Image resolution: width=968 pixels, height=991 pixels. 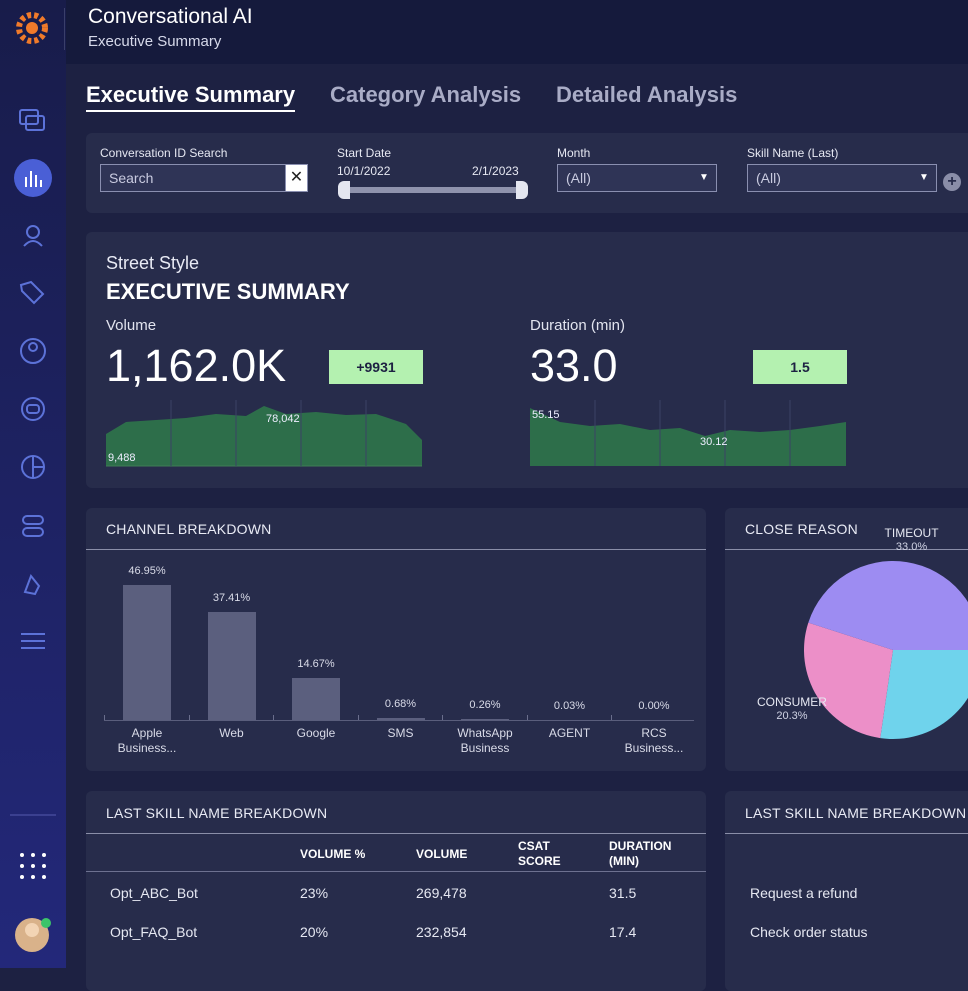 What do you see at coordinates (570, 706) in the screenshot?
I see `data-label: 0.03%` at bounding box center [570, 706].